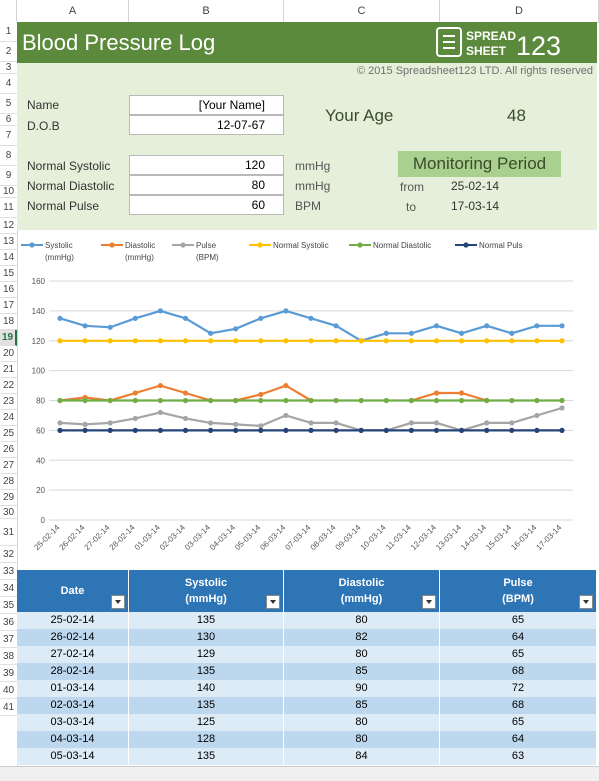  I want to click on from-date: 25-02-14, so click(475, 186).